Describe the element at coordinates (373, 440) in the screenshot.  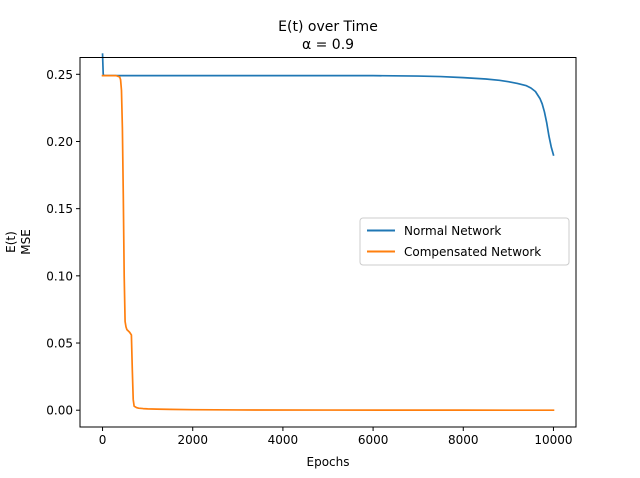
I see `x-tick-label: 6000` at that location.